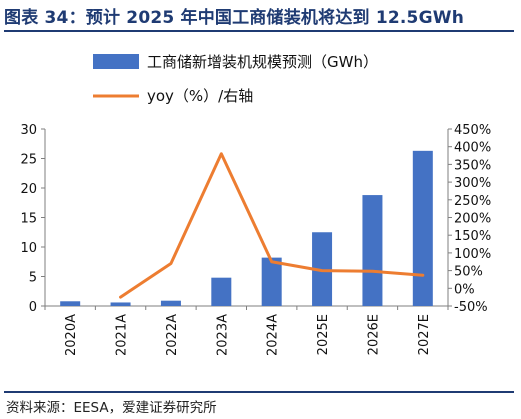 The height and width of the screenshot is (419, 521). What do you see at coordinates (472, 130) in the screenshot?
I see `right-tick-label: 450%` at bounding box center [472, 130].